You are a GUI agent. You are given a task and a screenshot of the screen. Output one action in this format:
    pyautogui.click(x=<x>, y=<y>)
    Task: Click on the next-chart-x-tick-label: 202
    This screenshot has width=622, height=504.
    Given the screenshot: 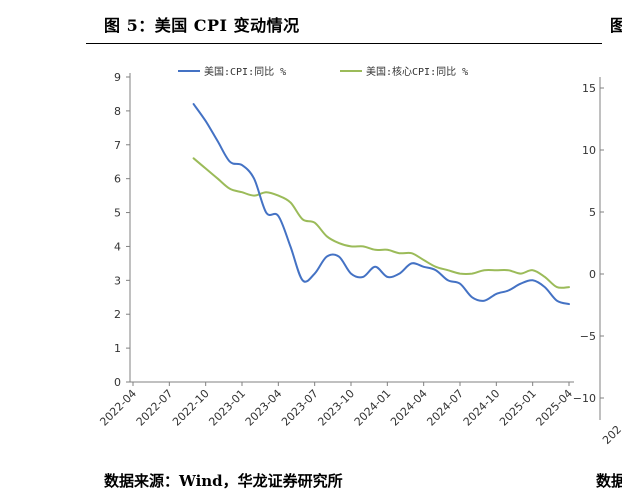 What is the action you would take?
    pyautogui.click(x=611, y=435)
    